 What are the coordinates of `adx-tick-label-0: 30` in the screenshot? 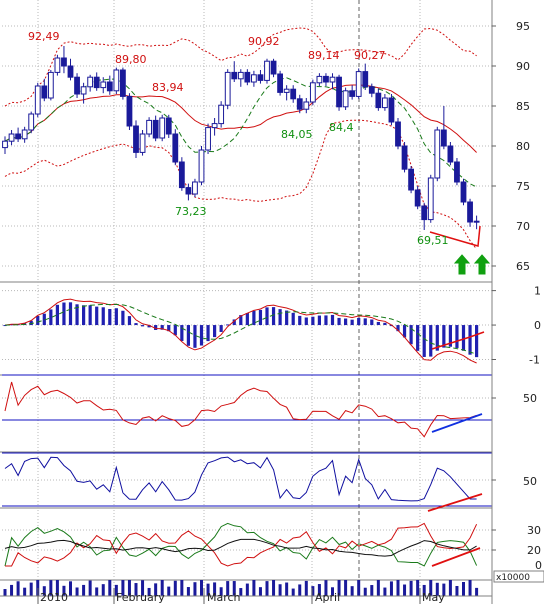 It's located at (534, 530).